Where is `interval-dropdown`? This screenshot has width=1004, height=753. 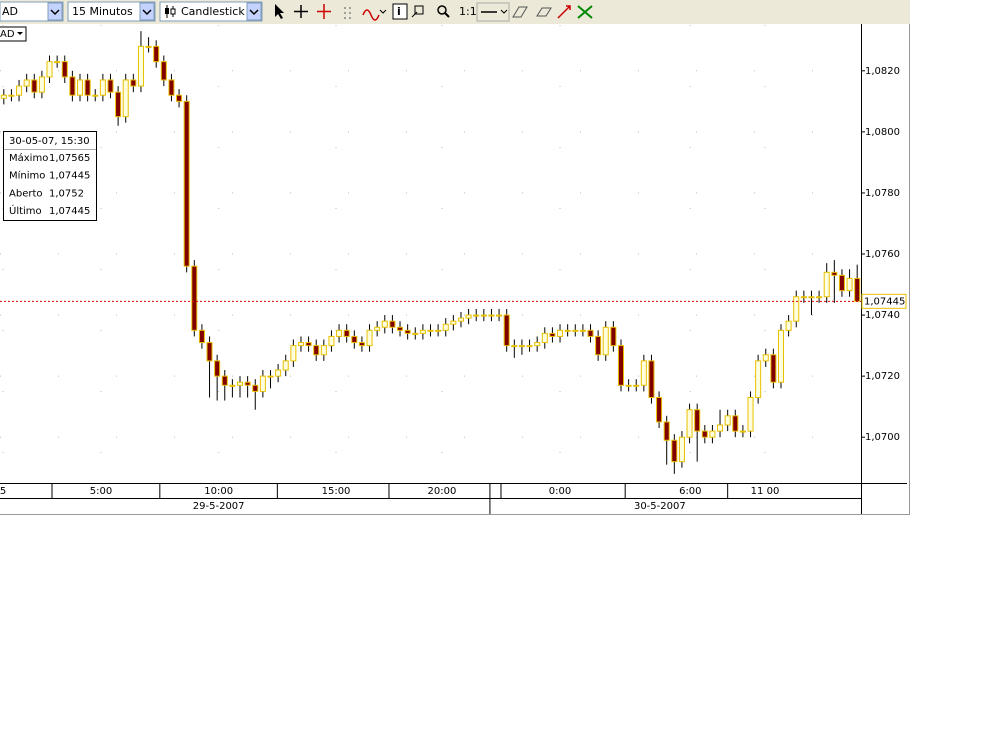
interval-dropdown is located at coordinates (111, 11).